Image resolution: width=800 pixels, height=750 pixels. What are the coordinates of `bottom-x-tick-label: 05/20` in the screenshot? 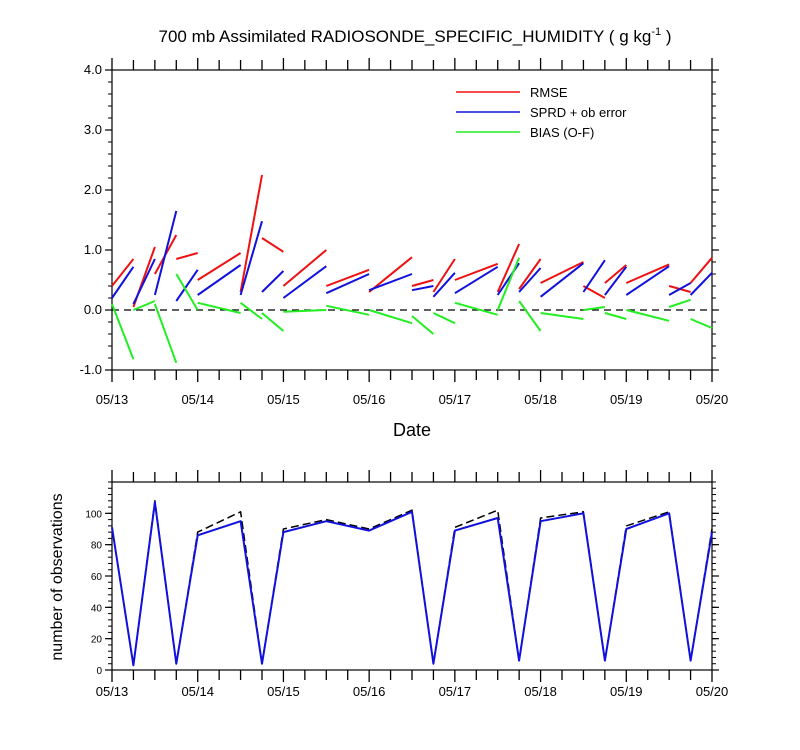 It's located at (712, 691).